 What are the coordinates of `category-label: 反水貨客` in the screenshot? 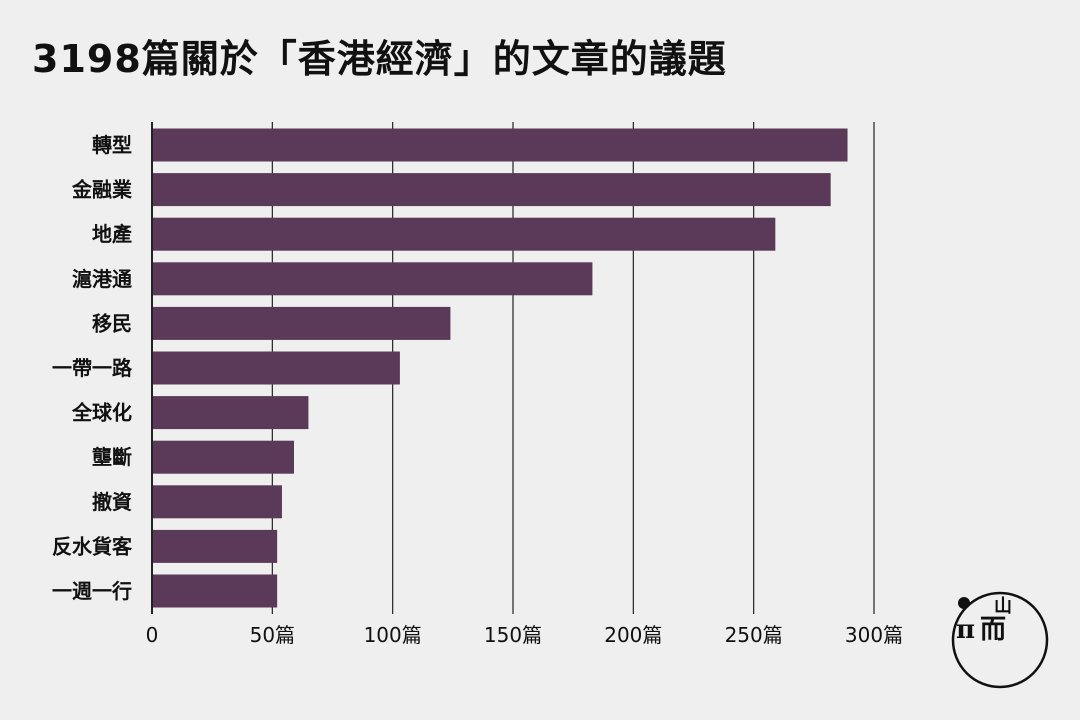 It's located at (92, 546).